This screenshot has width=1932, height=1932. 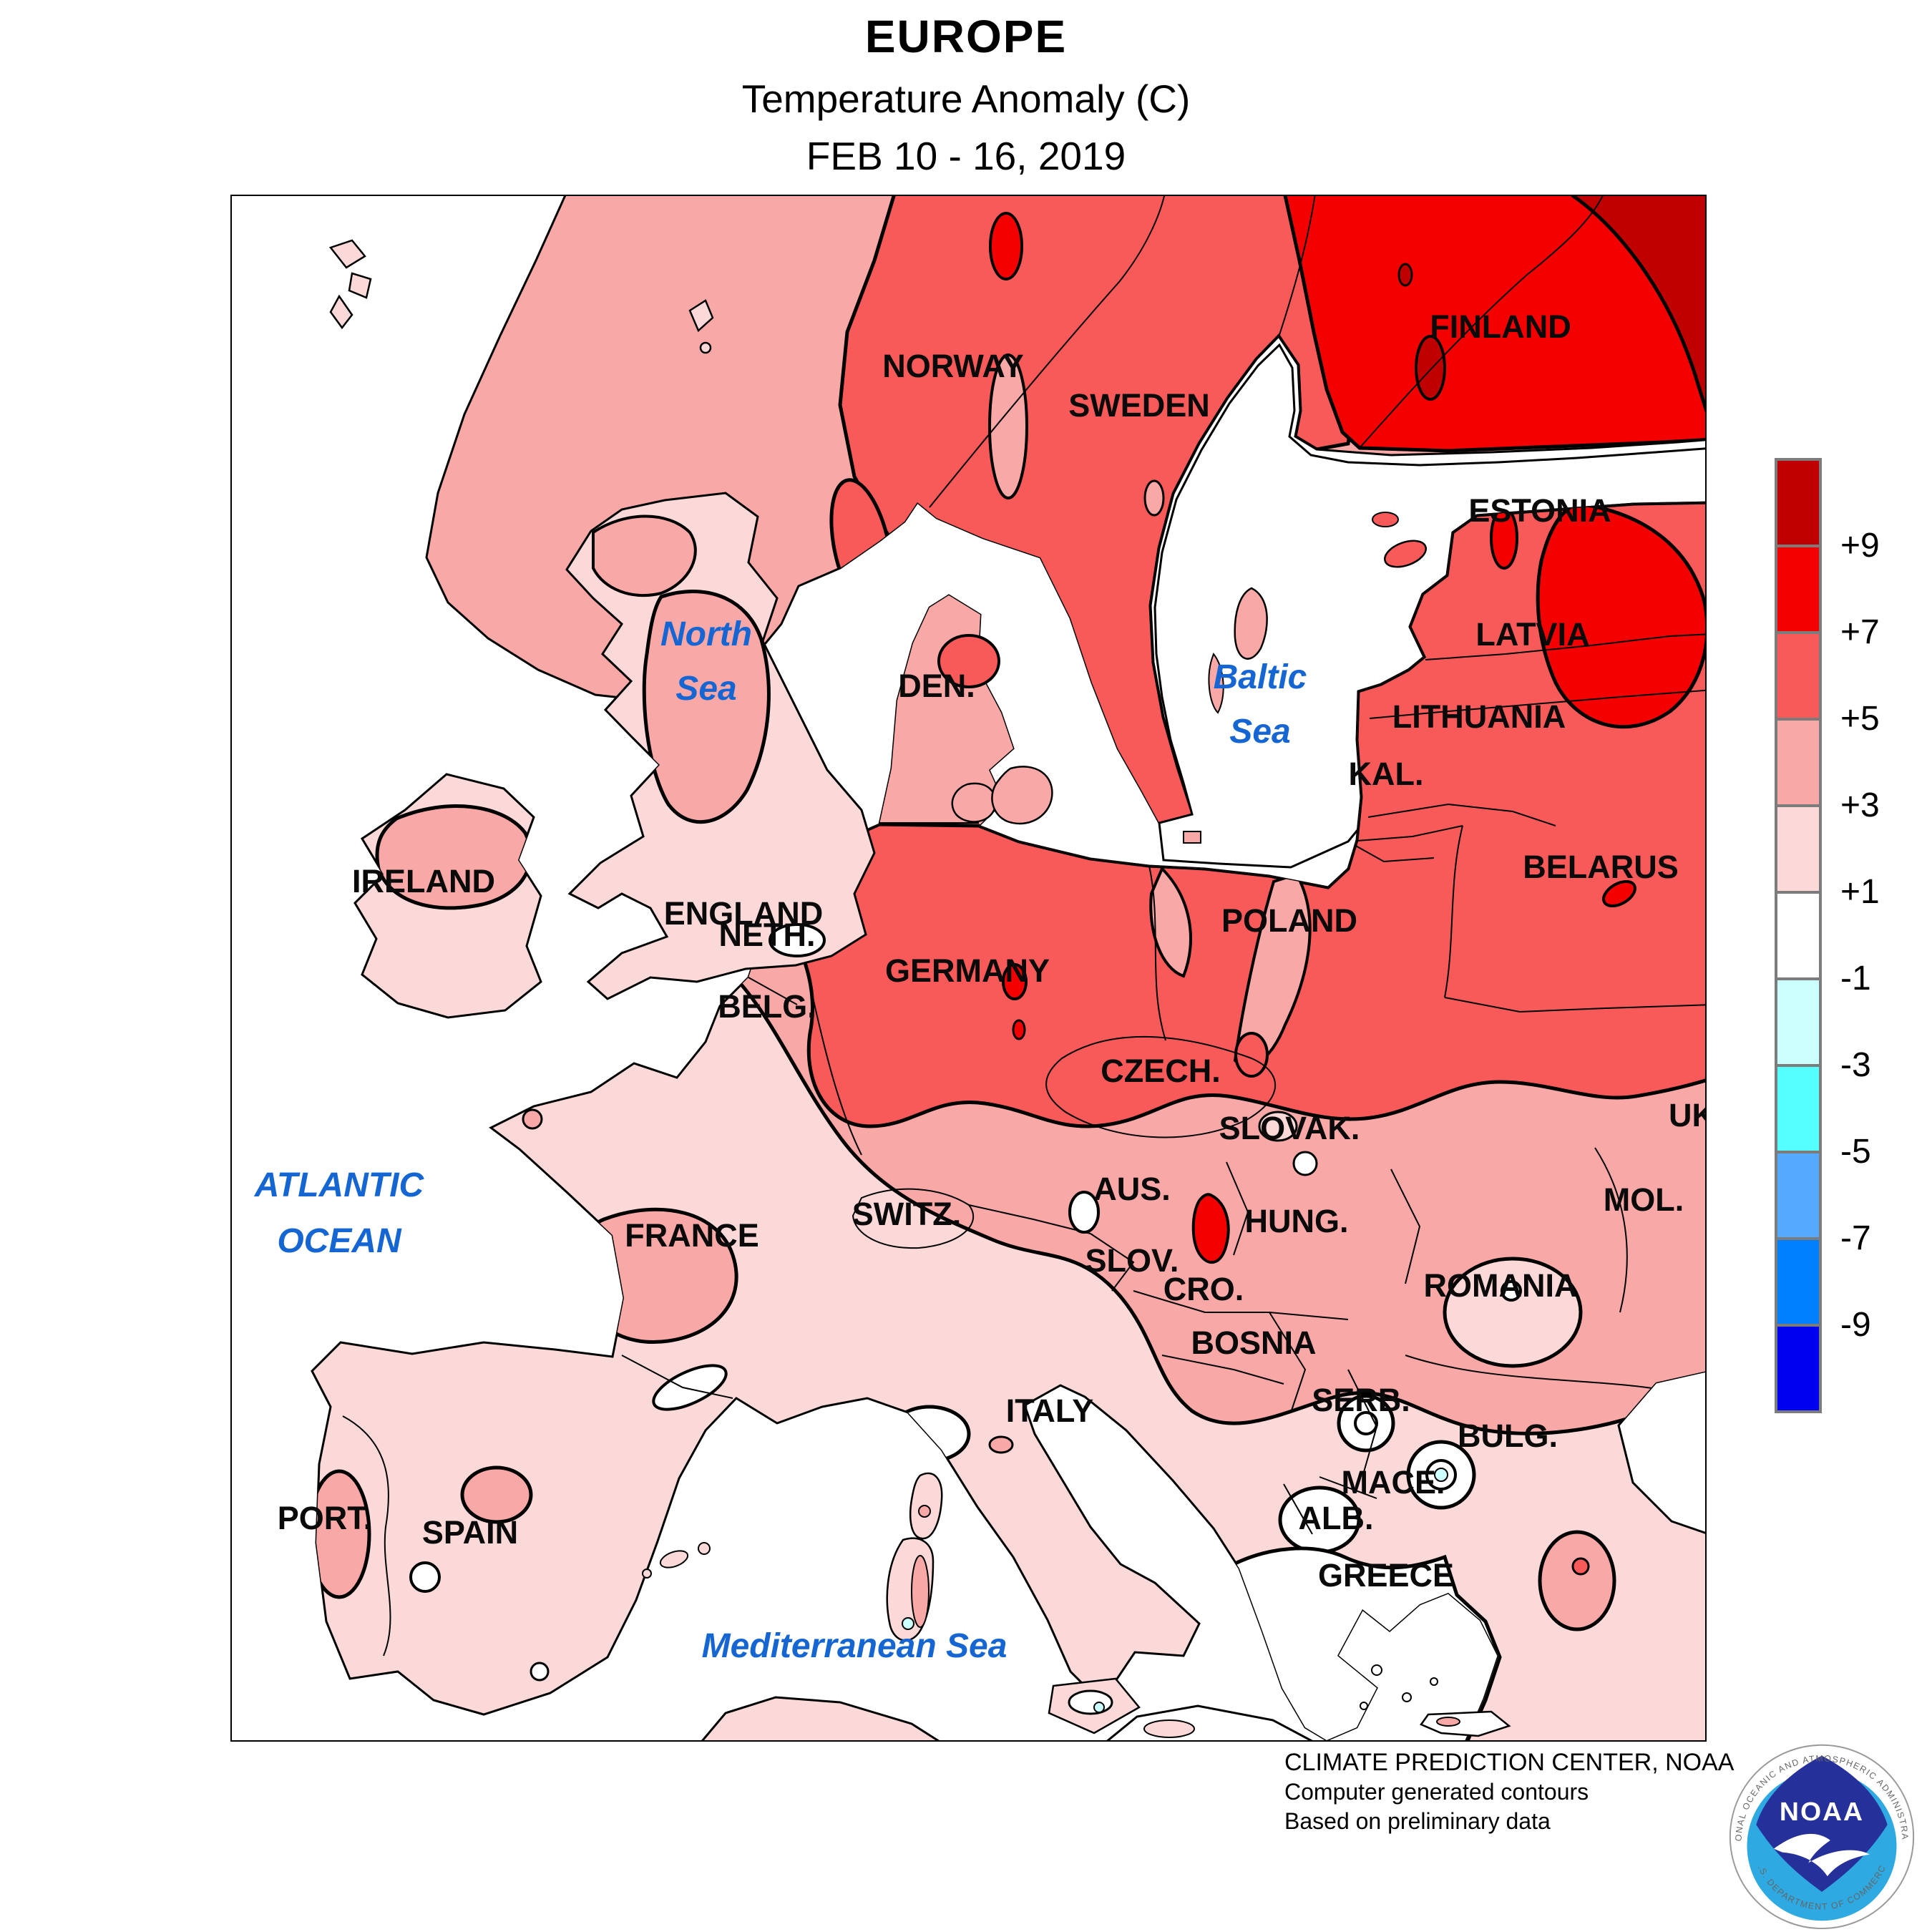 I want to click on country-label-netherlands: NETH., so click(x=767, y=935).